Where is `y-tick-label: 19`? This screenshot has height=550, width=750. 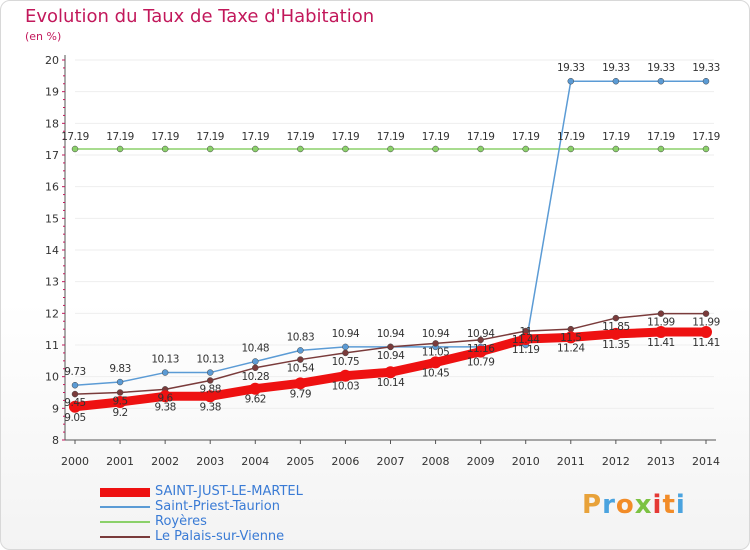 y-tick-label: 19 is located at coordinates (52, 92).